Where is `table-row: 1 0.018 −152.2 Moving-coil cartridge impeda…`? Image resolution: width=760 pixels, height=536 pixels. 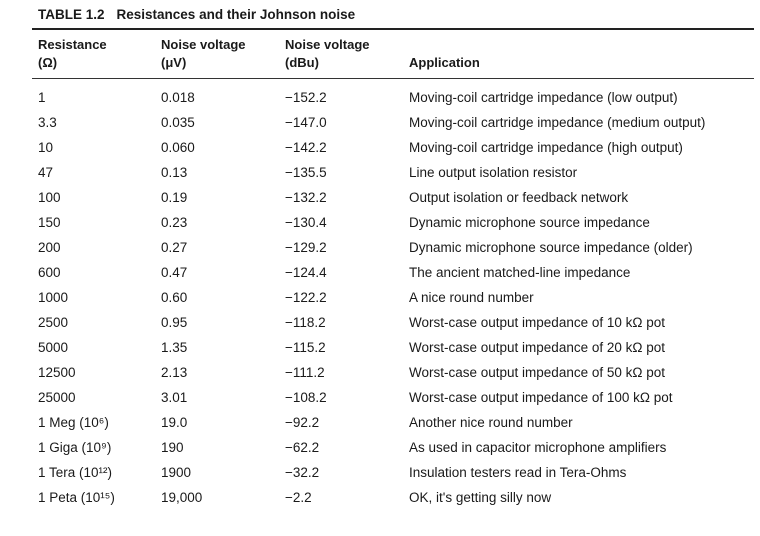
table-row: 1 0.018 −152.2 Moving-coil cartridge impeda… is located at coordinates (393, 94).